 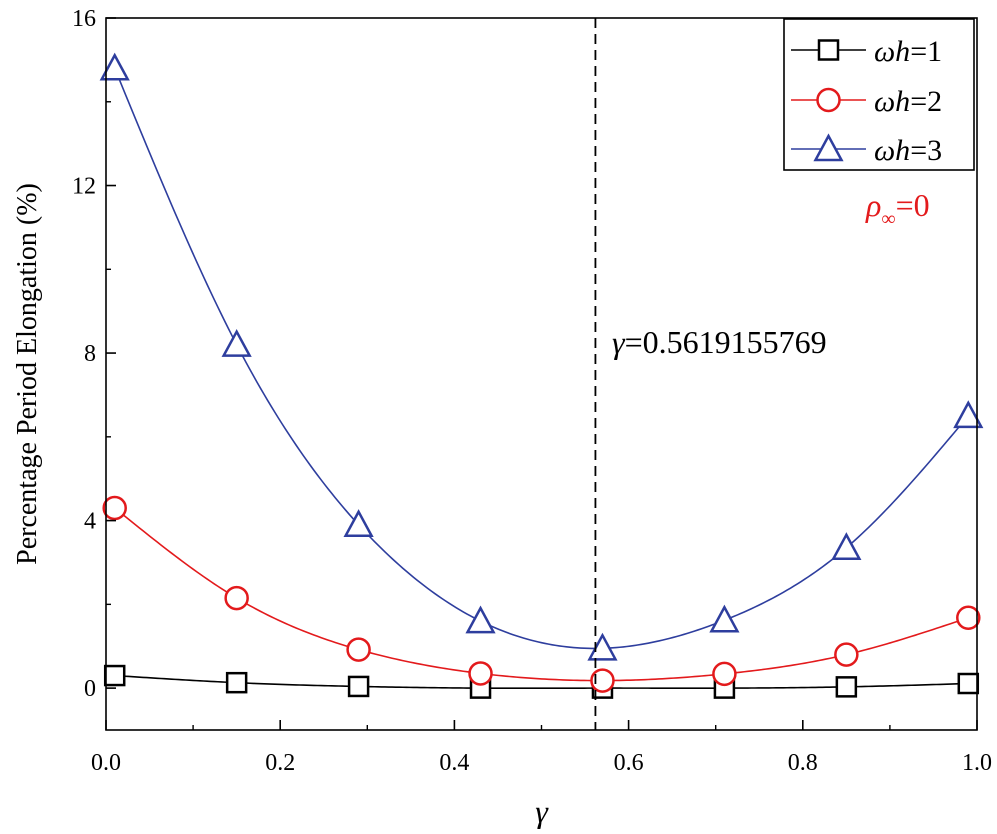 I want to click on x-tick-label: 0.0, so click(x=106, y=763).